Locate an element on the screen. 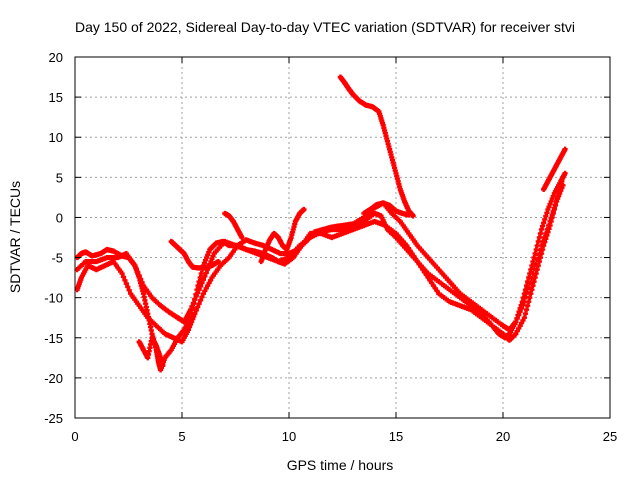 The width and height of the screenshot is (640, 480). x-tick-label: 15 is located at coordinates (396, 436).